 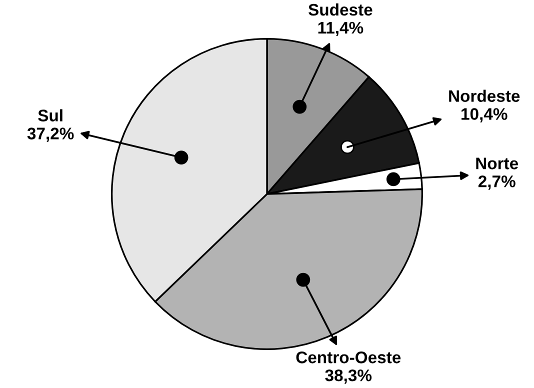 I want to click on data-label: 38,3%, so click(x=348, y=376).